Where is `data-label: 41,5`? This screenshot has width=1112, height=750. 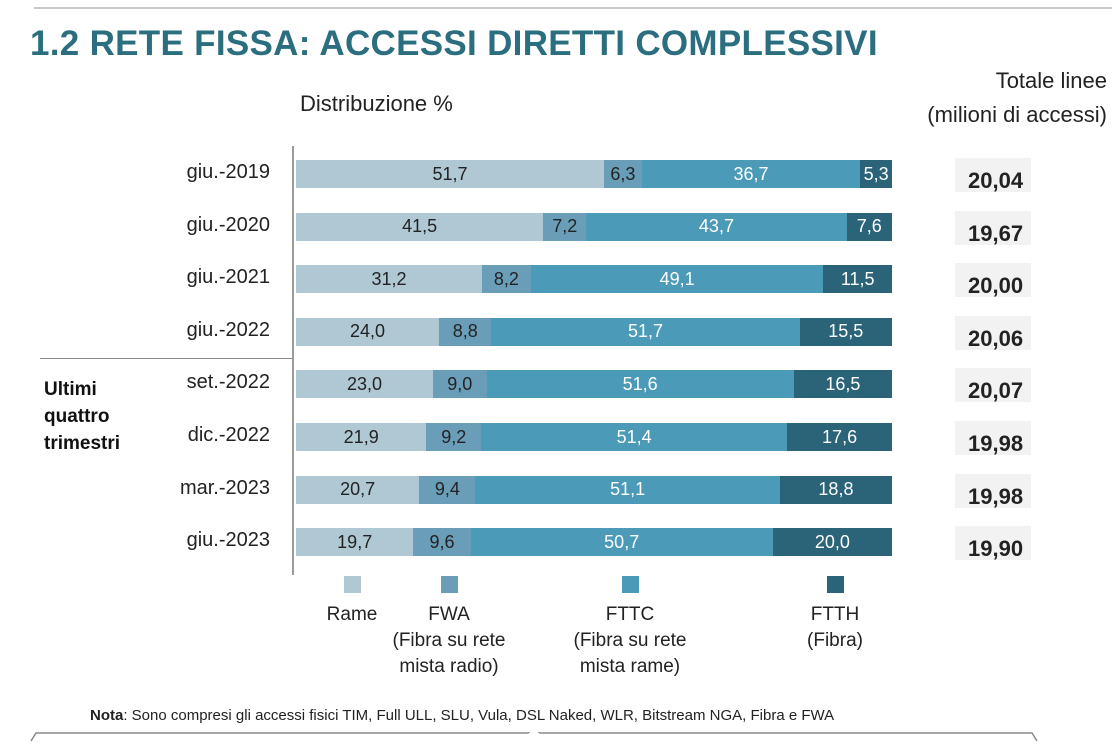
data-label: 41,5 is located at coordinates (420, 226).